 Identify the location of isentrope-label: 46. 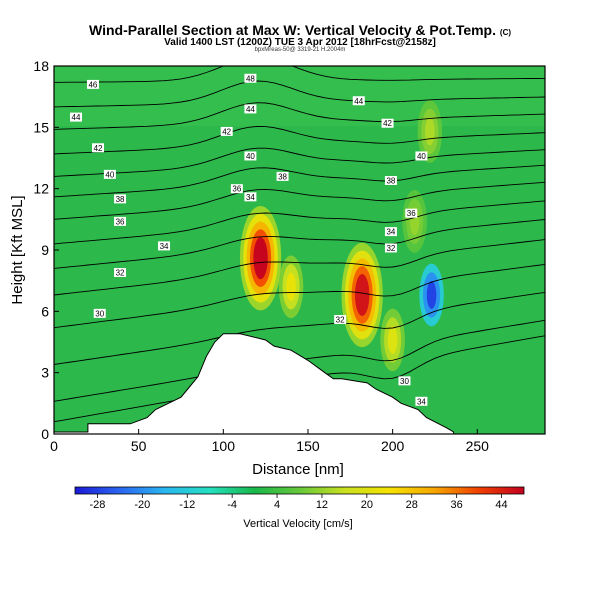
(92, 84).